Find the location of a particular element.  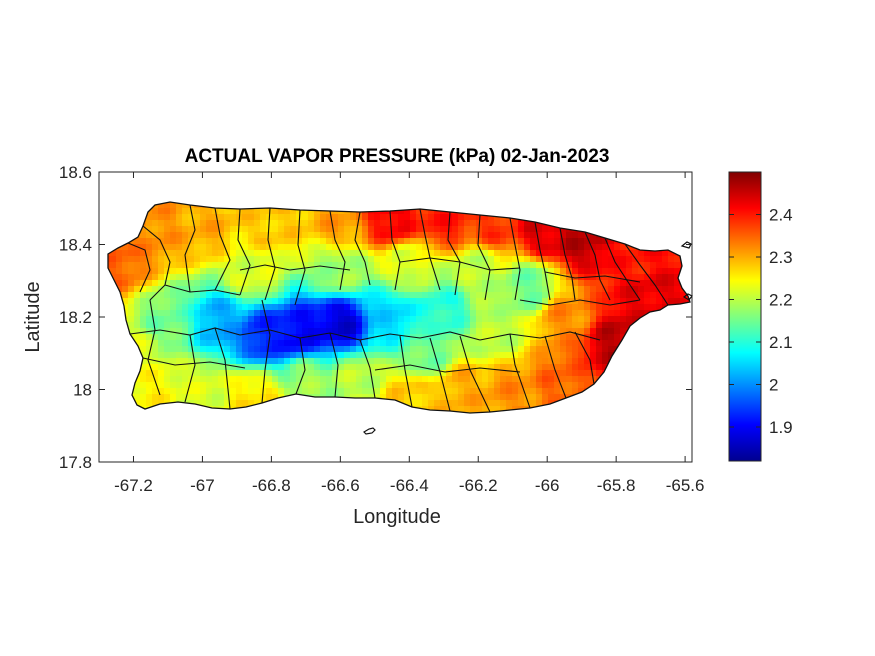

y-tick-label: 17.8 is located at coordinates (75, 462).